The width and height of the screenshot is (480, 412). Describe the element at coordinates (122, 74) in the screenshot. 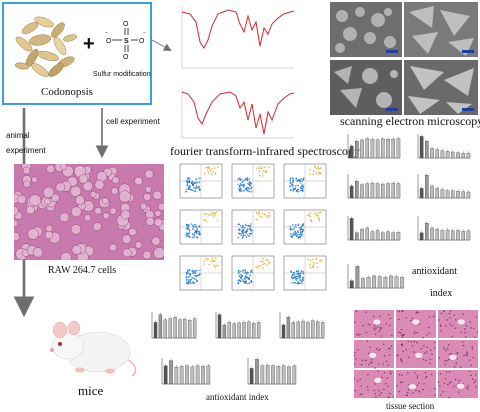

I see `sulfur-modification-label: Sulfur modification` at that location.